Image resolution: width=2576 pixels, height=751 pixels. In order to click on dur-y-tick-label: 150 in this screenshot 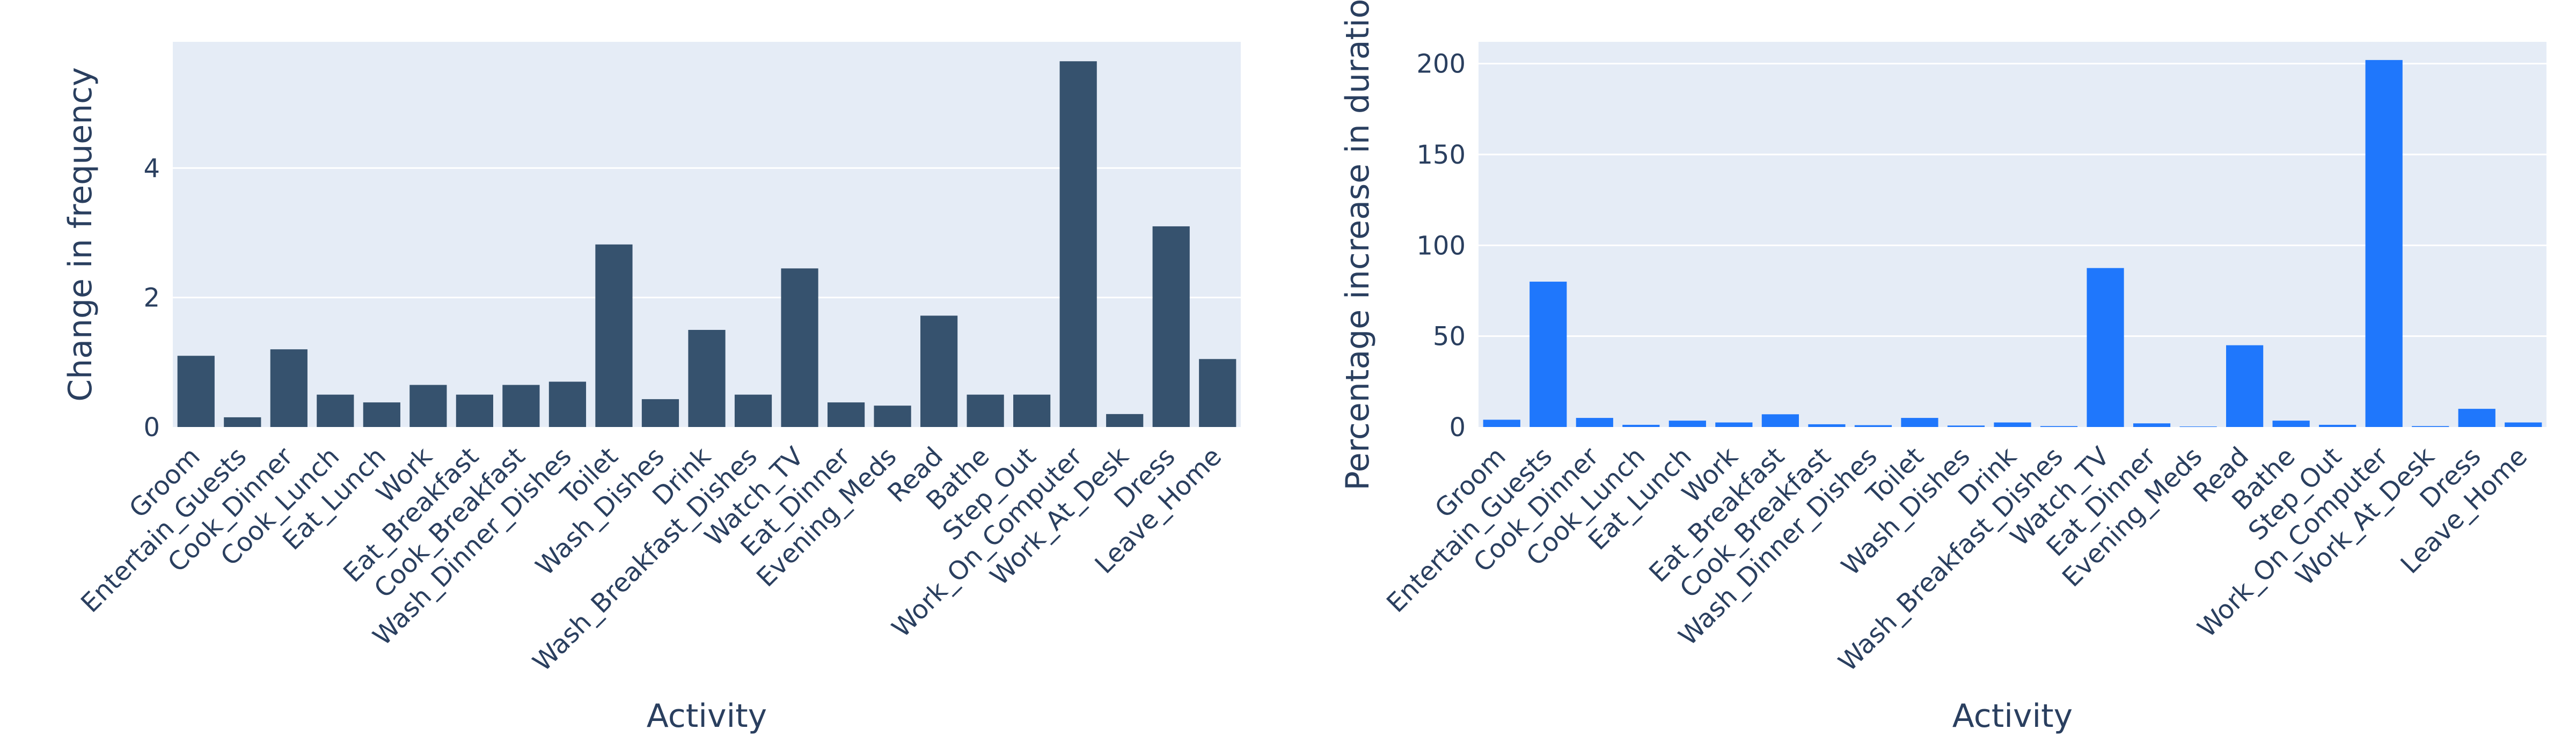, I will do `click(1441, 155)`.